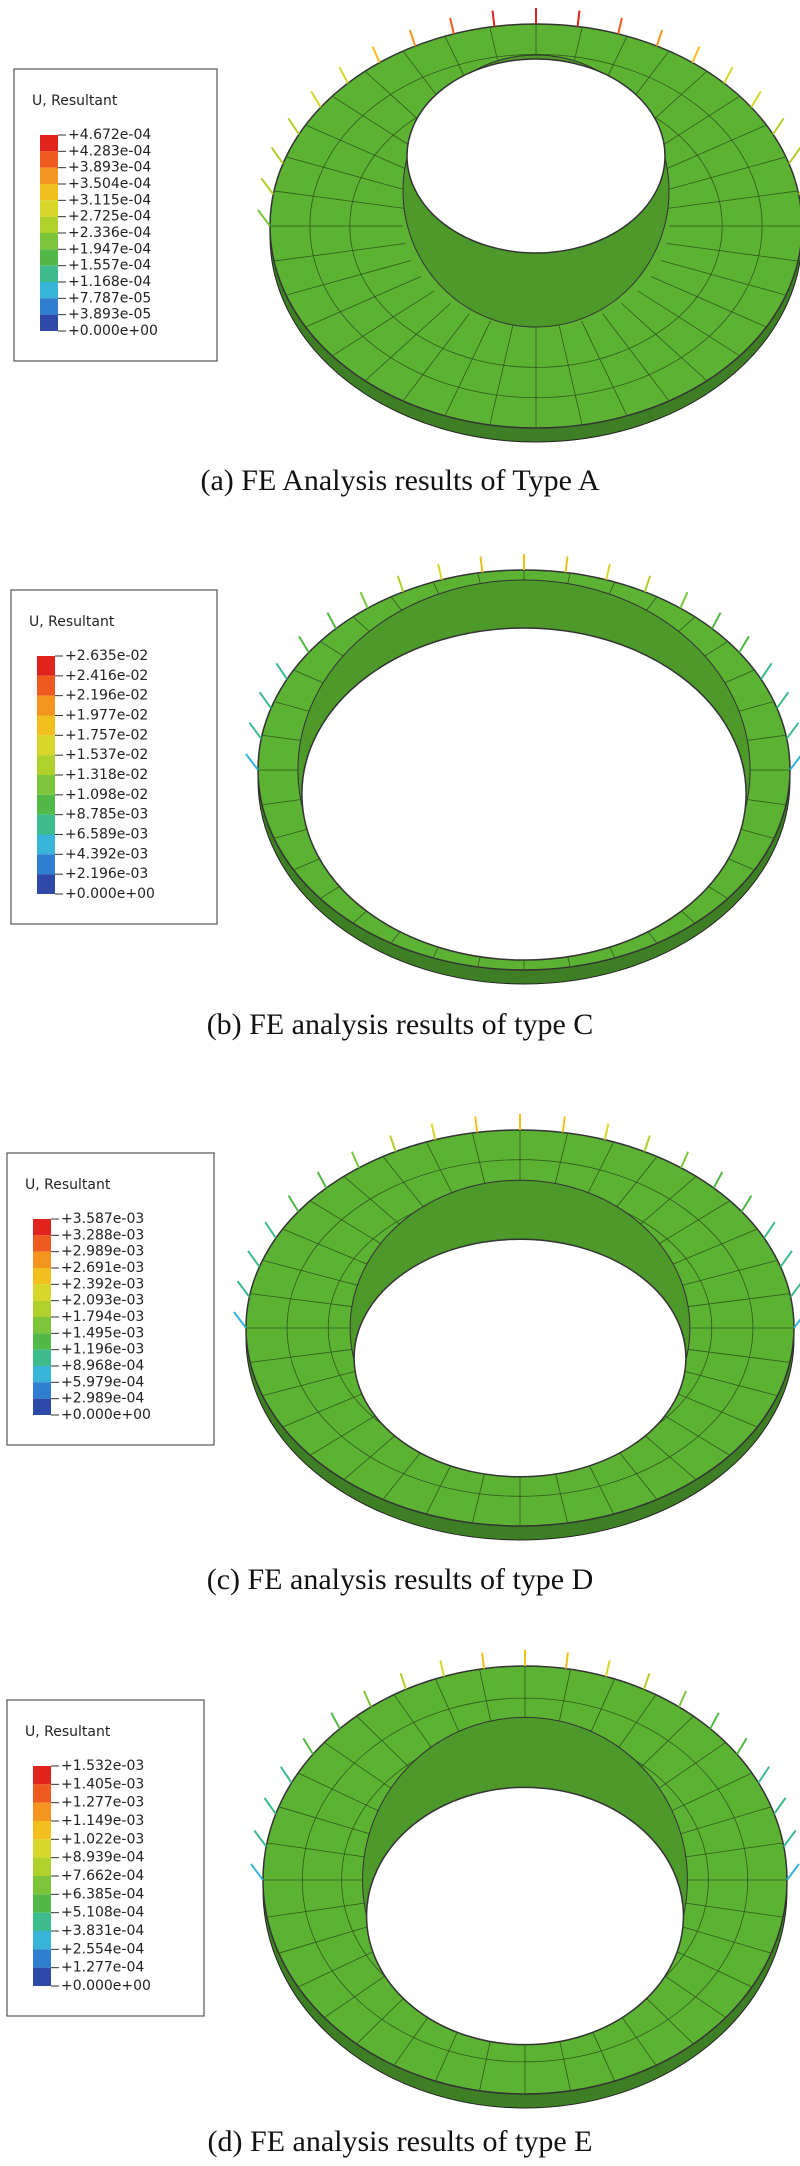 The image size is (800, 2166). What do you see at coordinates (400, 480) in the screenshot?
I see `caption: (a) FE Analysis results of Type A` at bounding box center [400, 480].